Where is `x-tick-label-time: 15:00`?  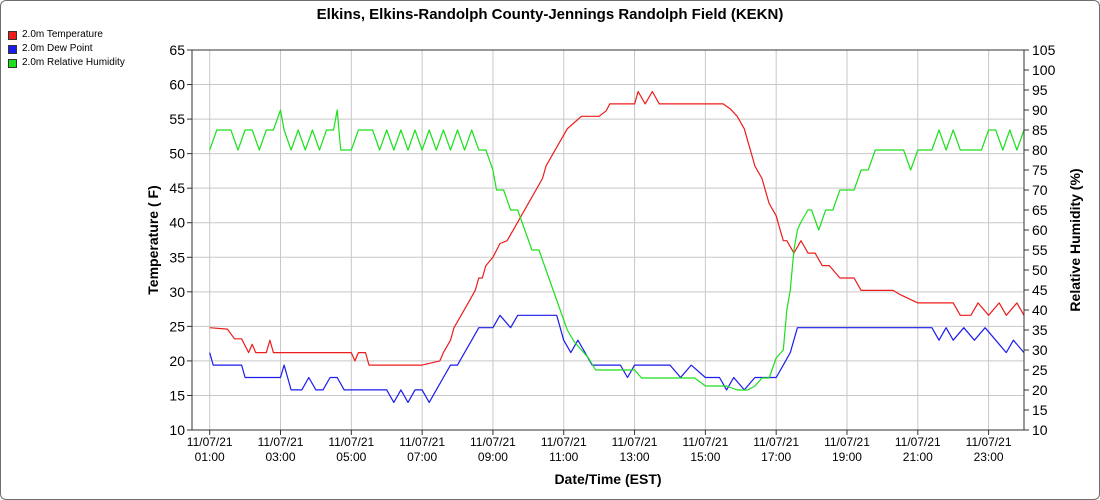 x-tick-label-time: 15:00 is located at coordinates (705, 457).